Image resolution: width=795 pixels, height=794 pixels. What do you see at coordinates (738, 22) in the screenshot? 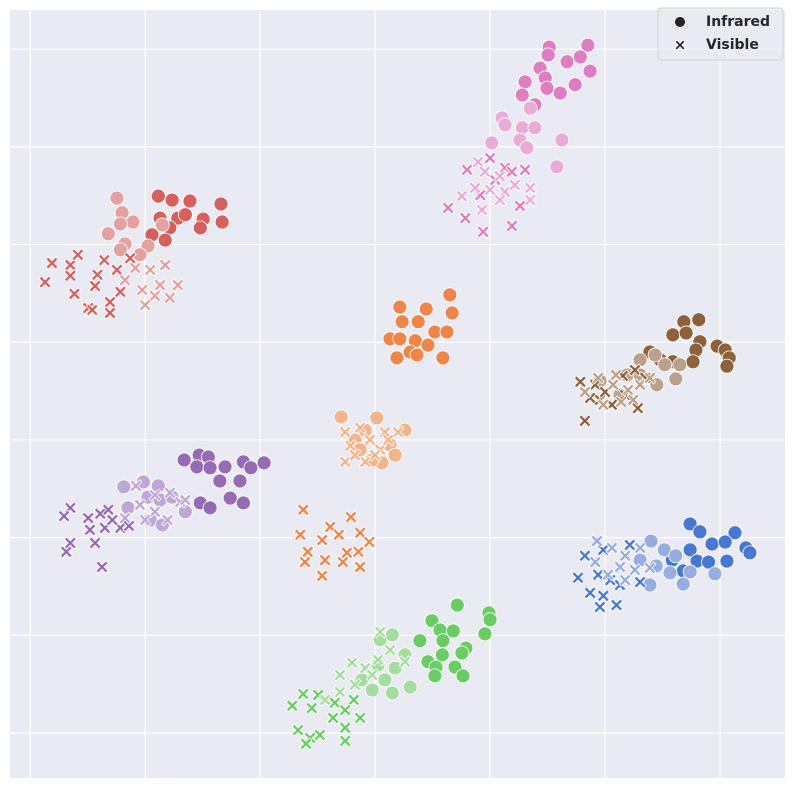
I see `legend-label: Infrared` at bounding box center [738, 22].